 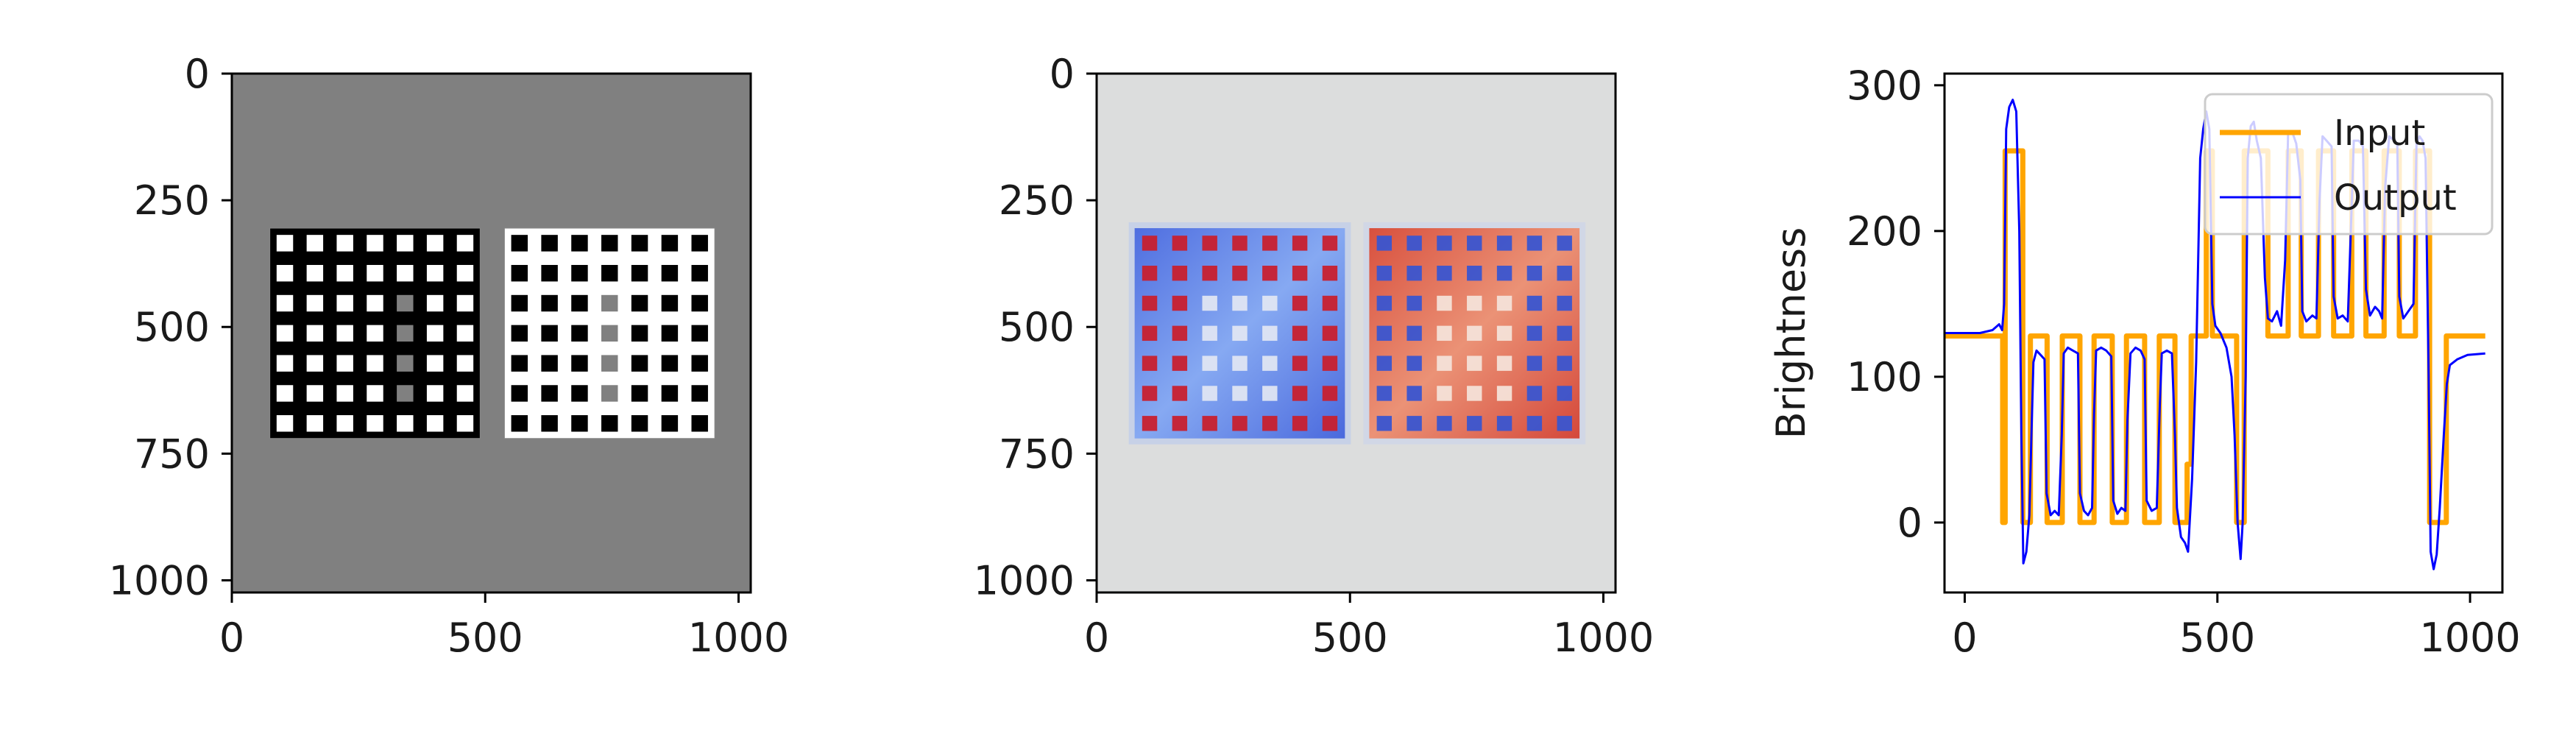 What do you see at coordinates (159, 580) in the screenshot?
I see `y-tick-label: 1000` at bounding box center [159, 580].